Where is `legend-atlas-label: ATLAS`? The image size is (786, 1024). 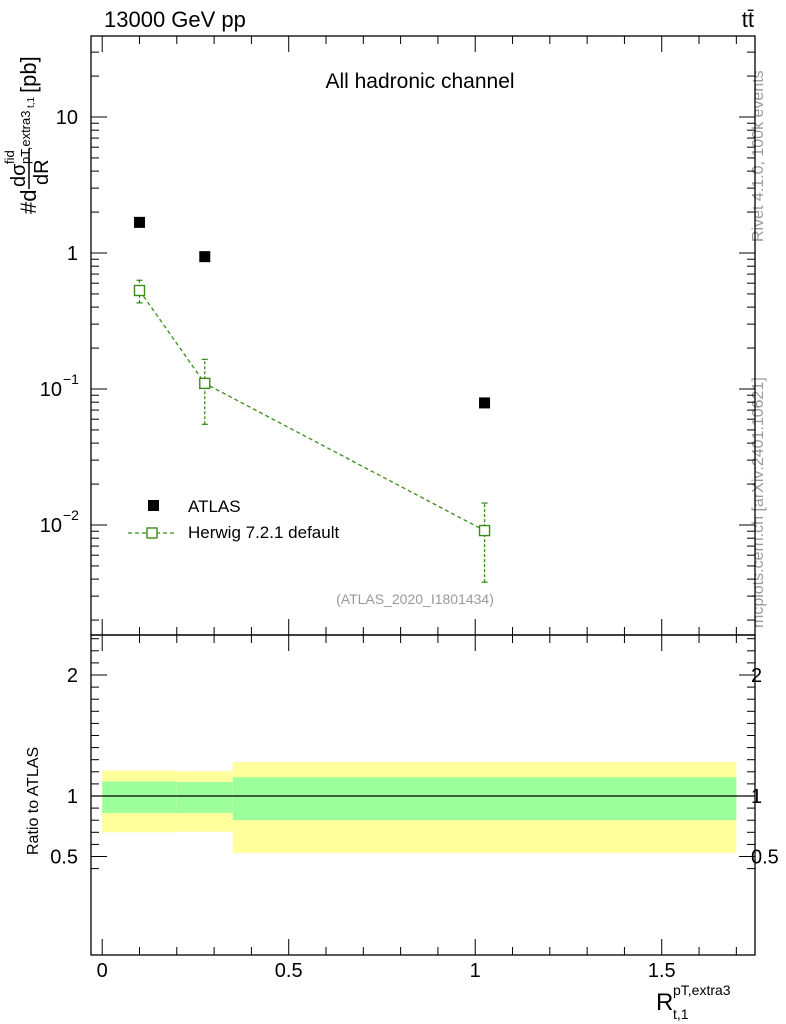 legend-atlas-label: ATLAS is located at coordinates (214, 506).